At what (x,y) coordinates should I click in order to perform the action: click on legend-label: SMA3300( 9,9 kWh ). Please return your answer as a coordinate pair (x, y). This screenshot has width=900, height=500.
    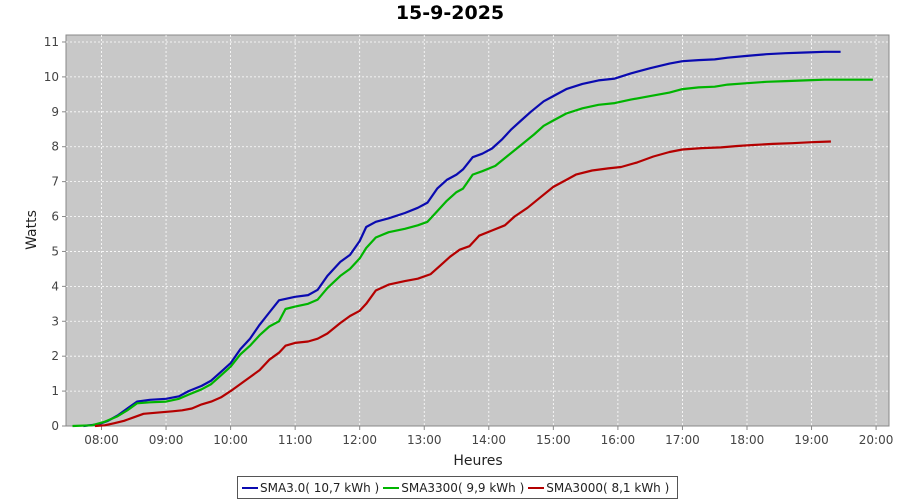
    Looking at the image, I should click on (463, 487).